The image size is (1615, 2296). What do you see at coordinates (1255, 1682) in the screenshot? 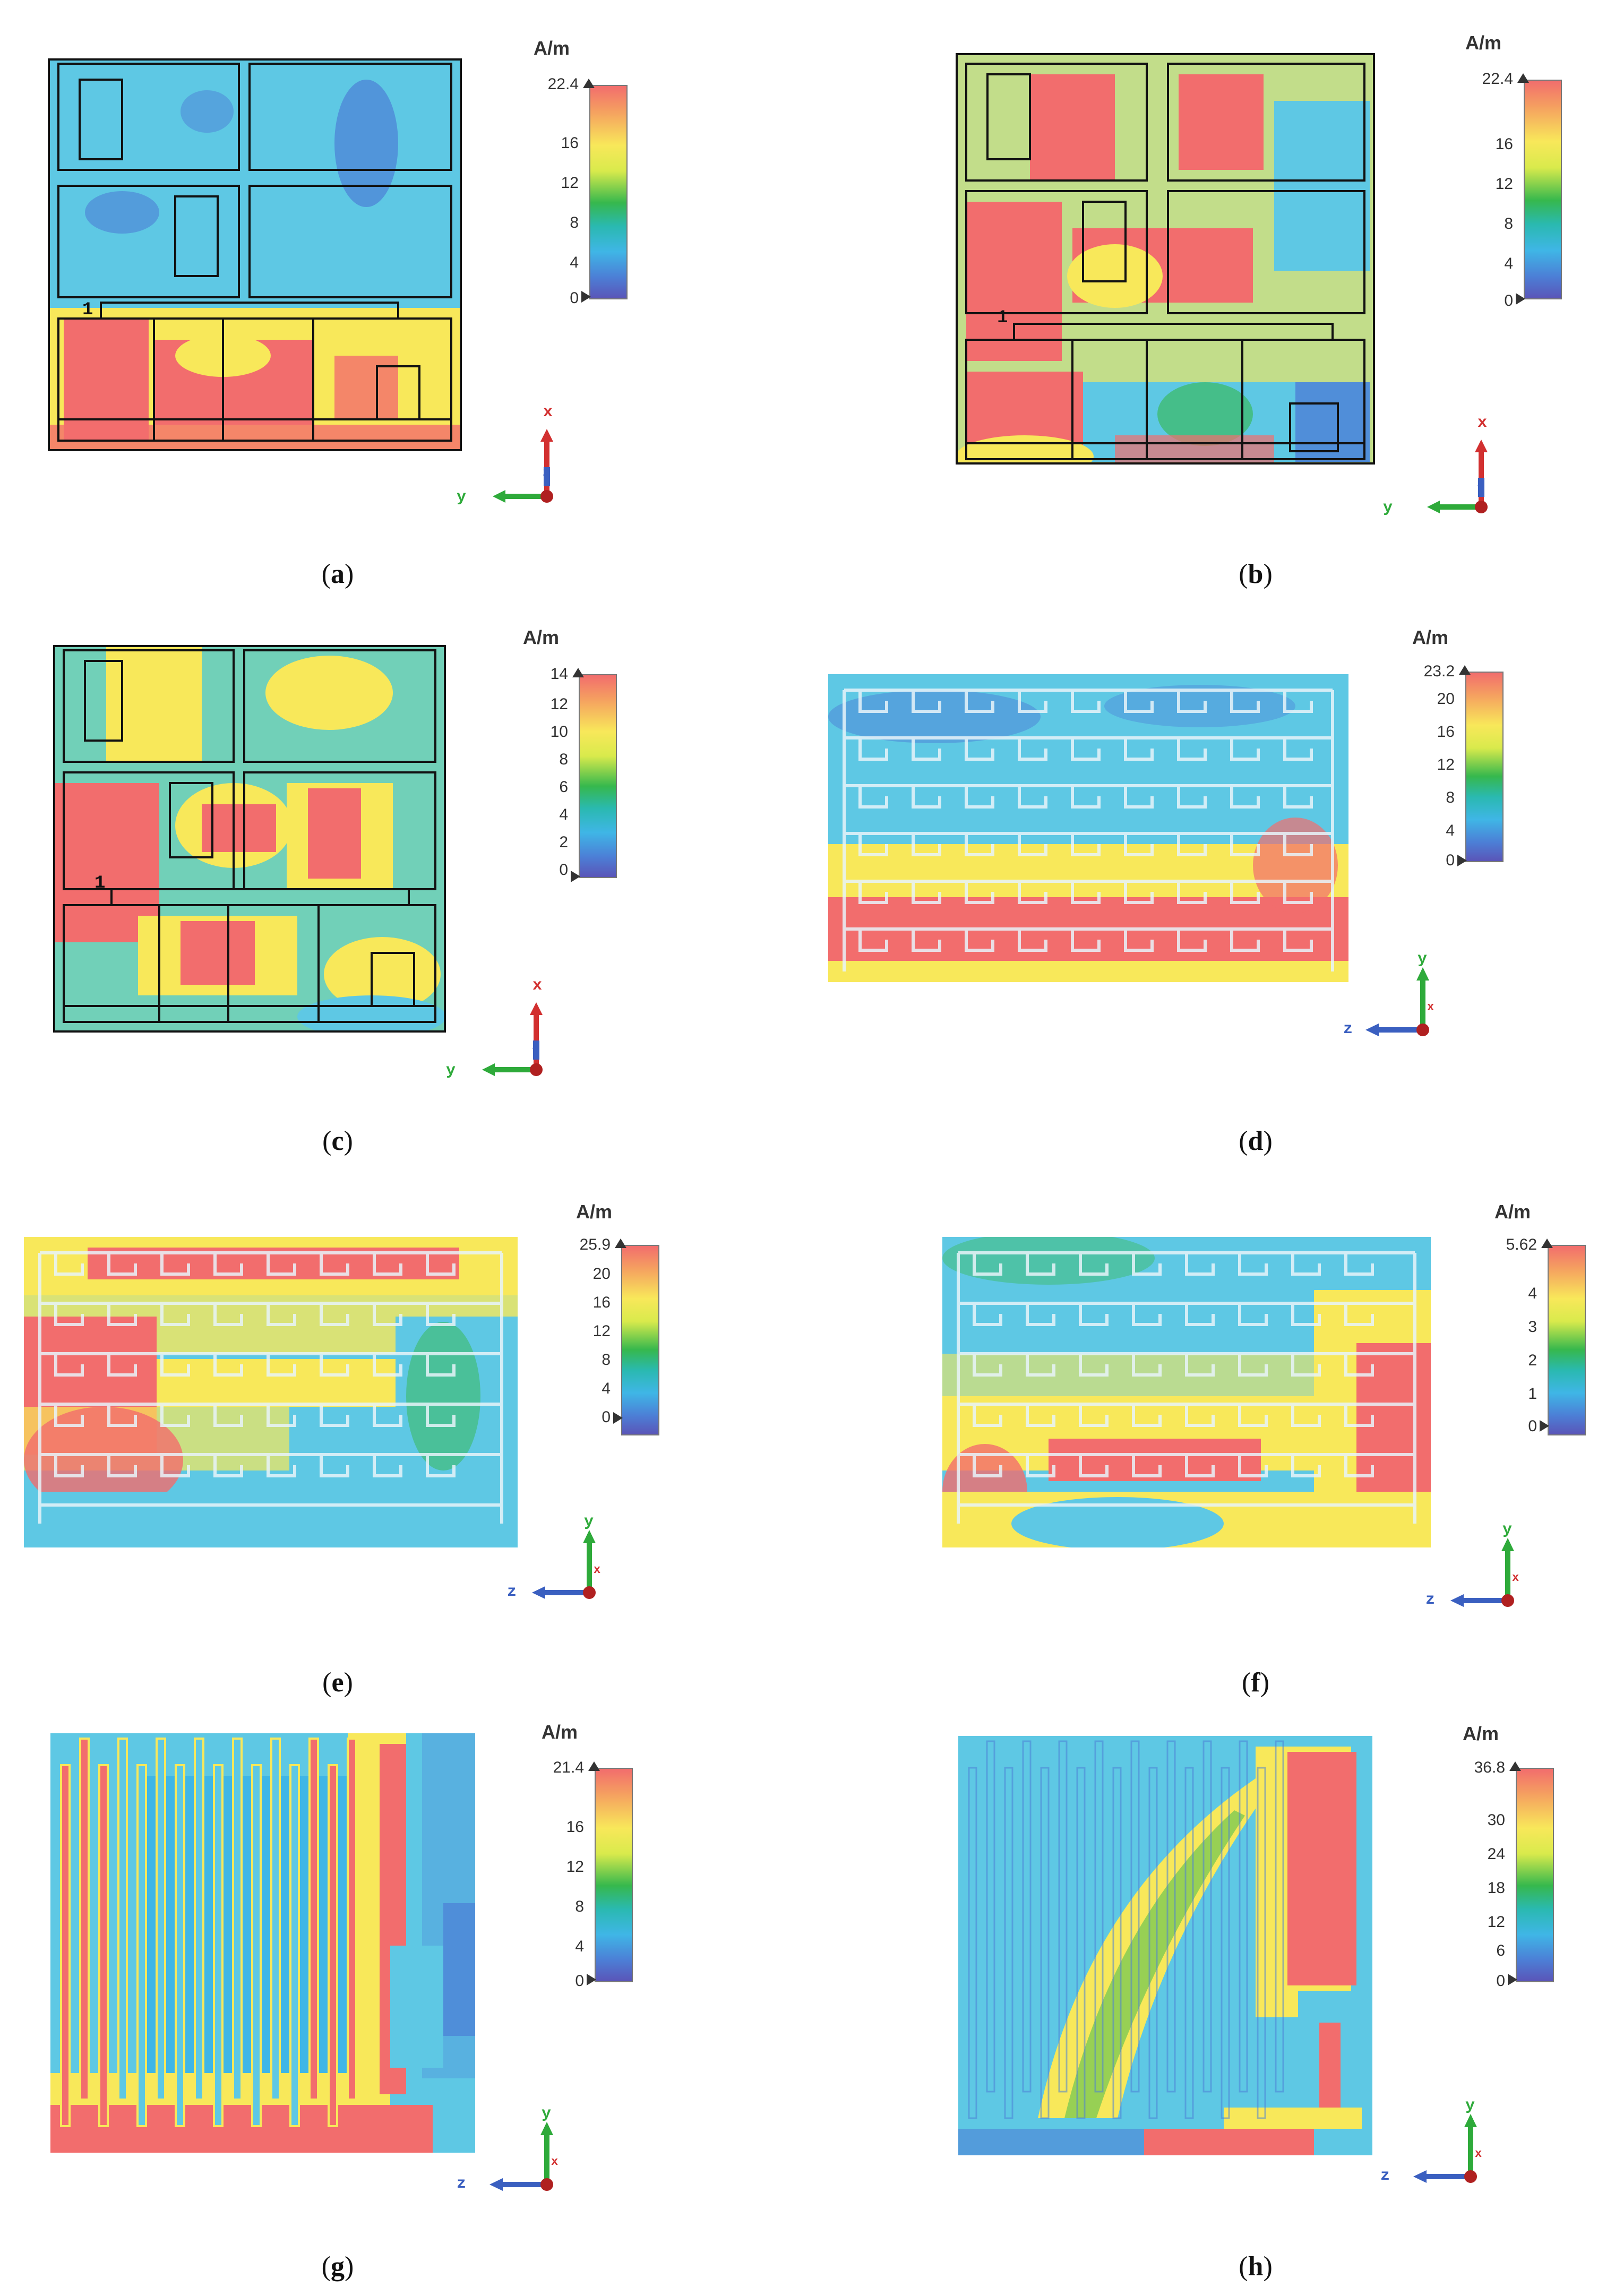
I see `caption-f: (f)` at bounding box center [1255, 1682].